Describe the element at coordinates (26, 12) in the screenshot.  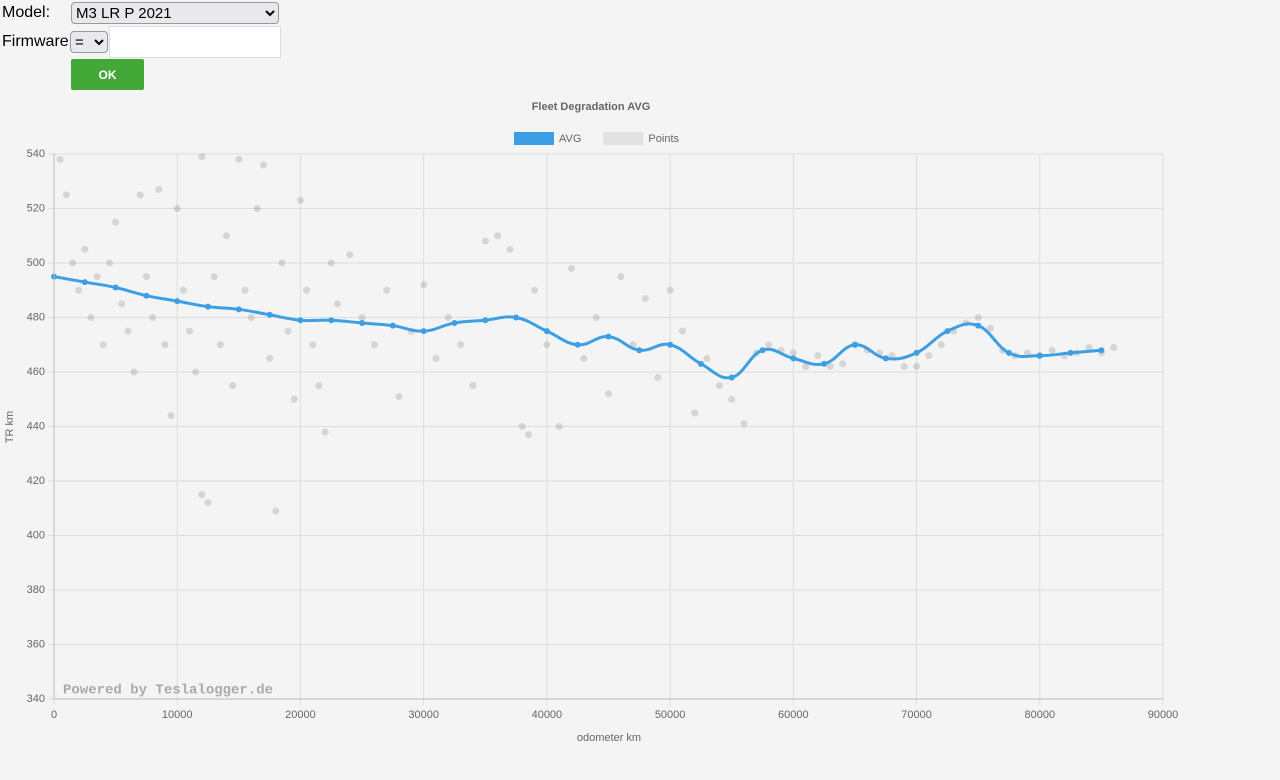
I see `model-label: Model:` at that location.